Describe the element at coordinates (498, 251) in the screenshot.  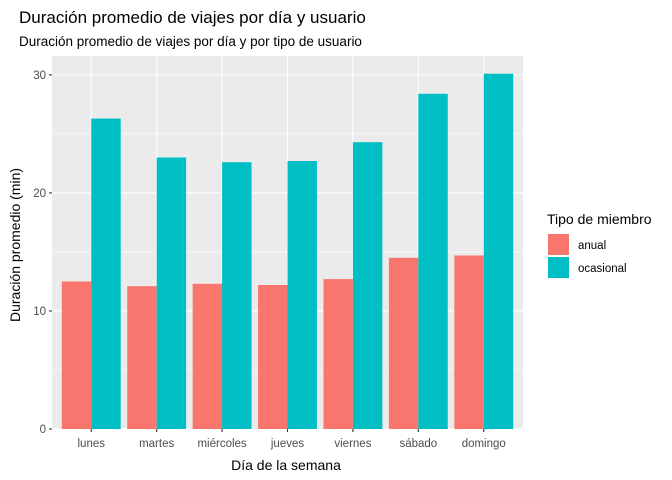
I see `bar-ocasional-domingo` at that location.